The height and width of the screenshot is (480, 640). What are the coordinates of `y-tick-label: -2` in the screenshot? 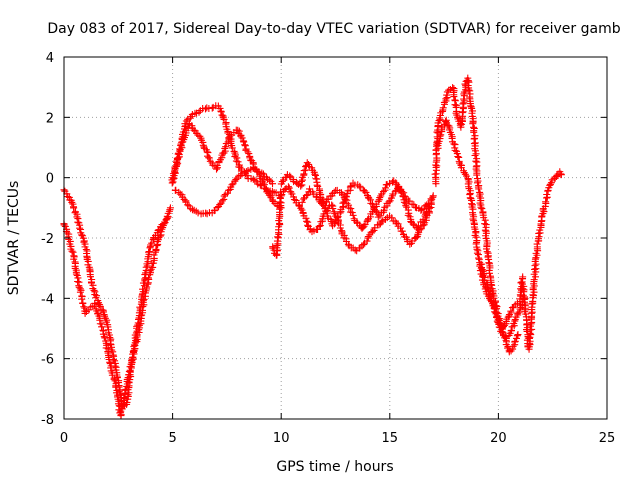 It's located at (47, 239).